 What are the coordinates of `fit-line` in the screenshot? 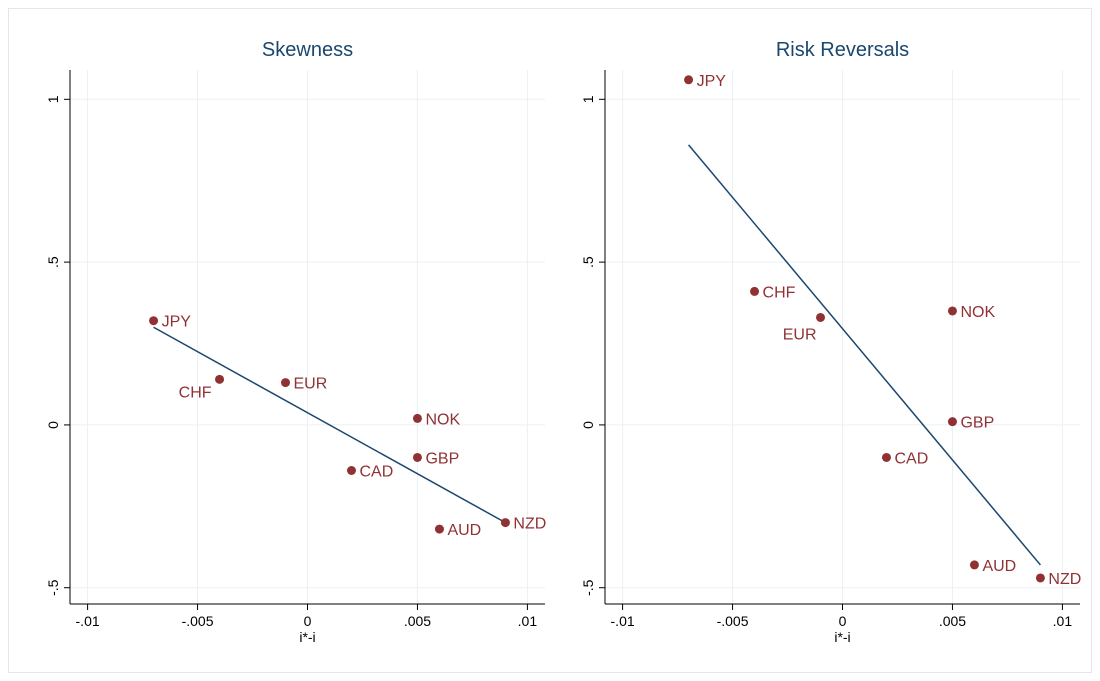 It's located at (329, 425).